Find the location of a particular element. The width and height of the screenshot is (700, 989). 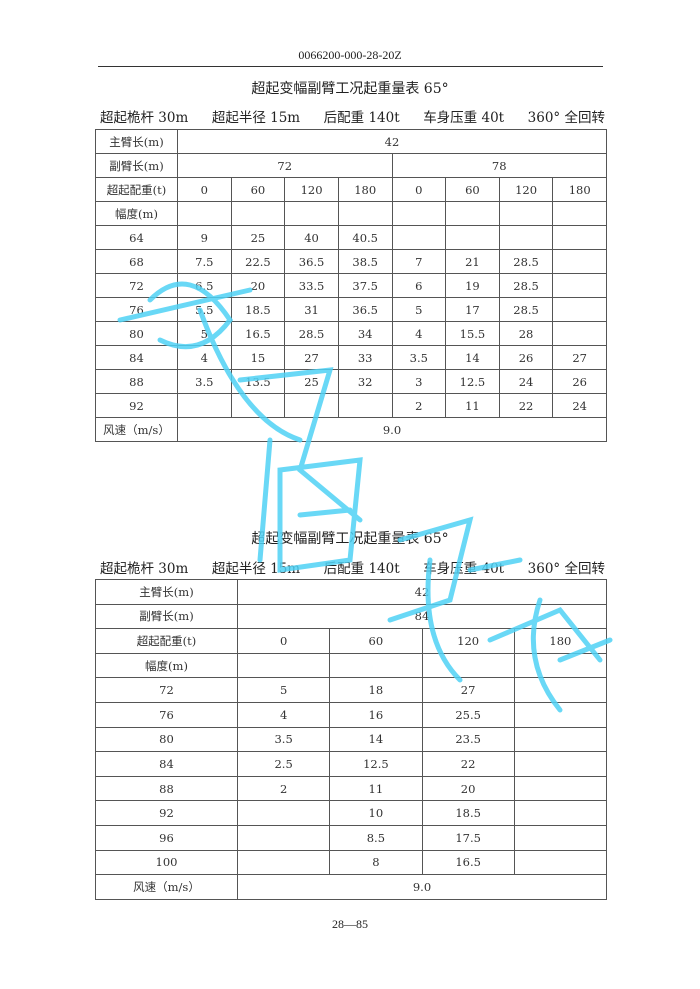

table-row: 84 2.5 12.5 22 is located at coordinates (351, 764).